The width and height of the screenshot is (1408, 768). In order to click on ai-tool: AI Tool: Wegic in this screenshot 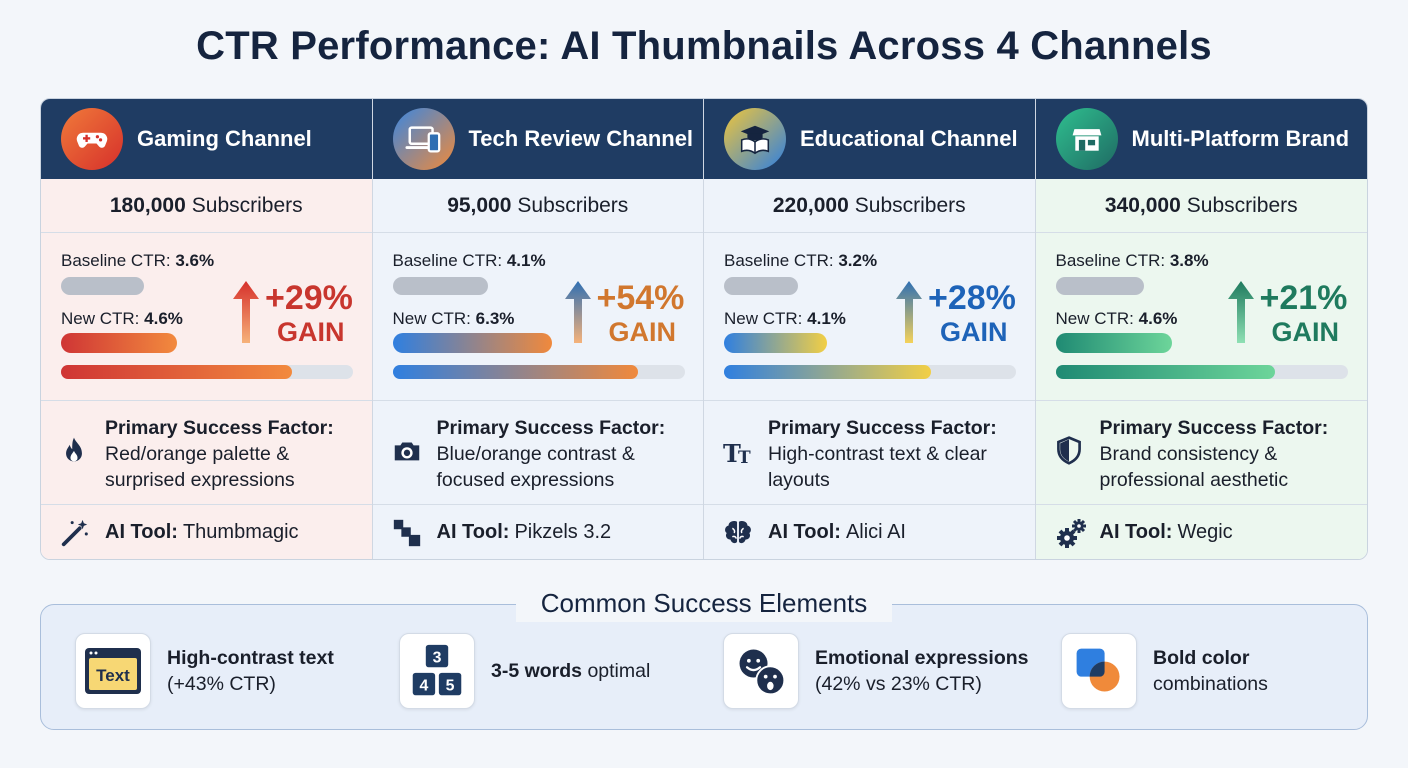, I will do `click(1202, 532)`.